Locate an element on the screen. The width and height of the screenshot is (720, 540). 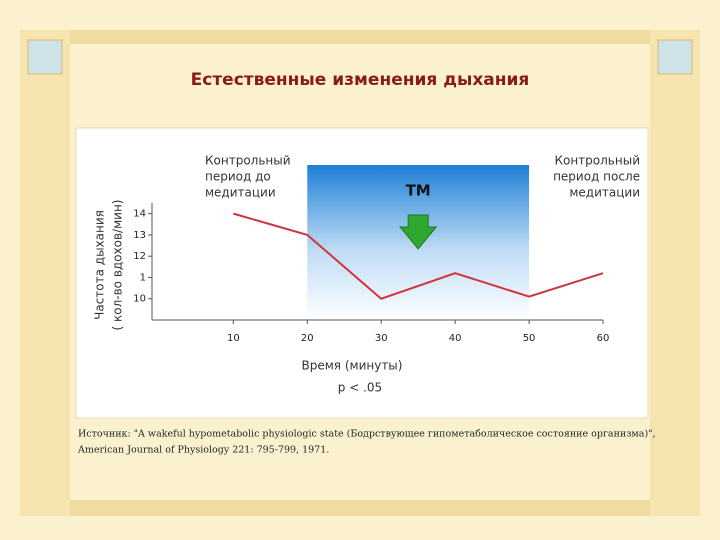
right-column is located at coordinates (675, 273).